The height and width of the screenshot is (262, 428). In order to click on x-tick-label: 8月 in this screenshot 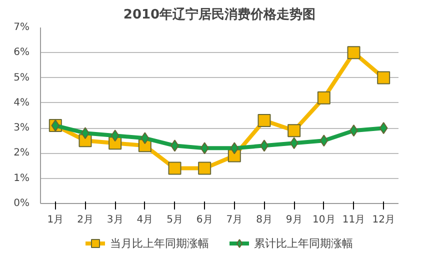, I will do `click(264, 220)`.